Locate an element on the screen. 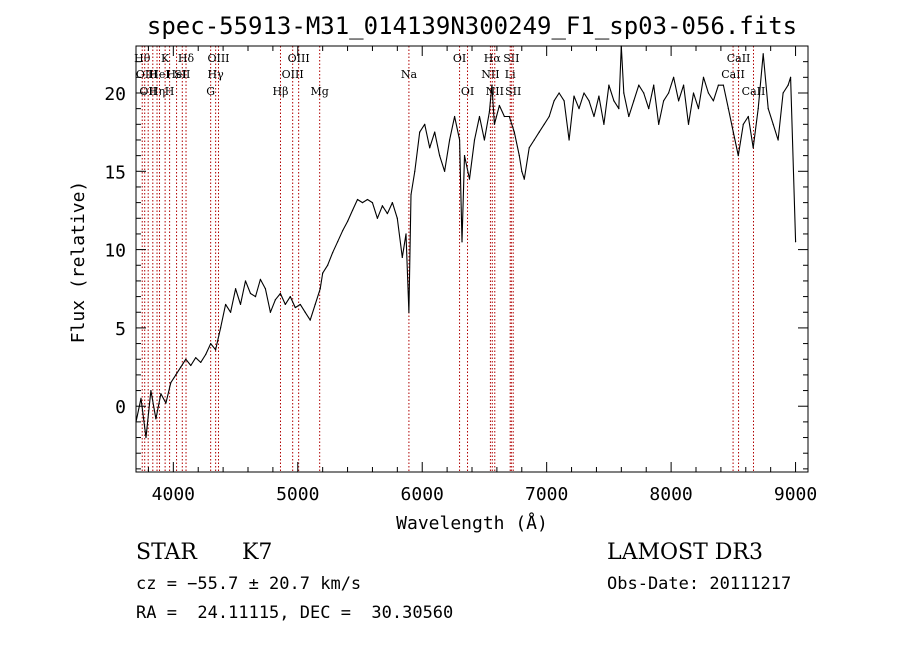 The image size is (900, 649). y-tick-label: 20 is located at coordinates (115, 94).